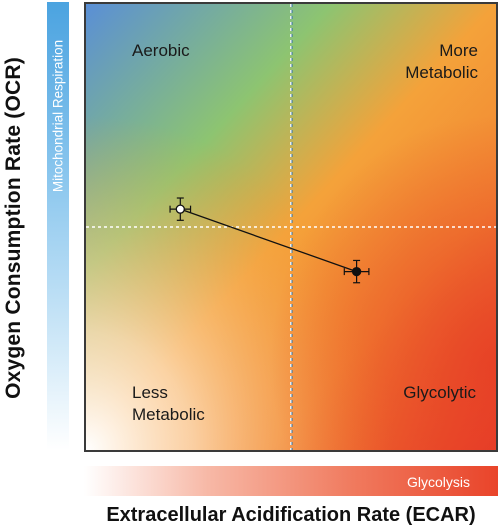 This screenshot has width=500, height=532. Describe the element at coordinates (291, 515) in the screenshot. I see `x-axis-title: Extracellular Acidification Rate (ECAR)` at that location.